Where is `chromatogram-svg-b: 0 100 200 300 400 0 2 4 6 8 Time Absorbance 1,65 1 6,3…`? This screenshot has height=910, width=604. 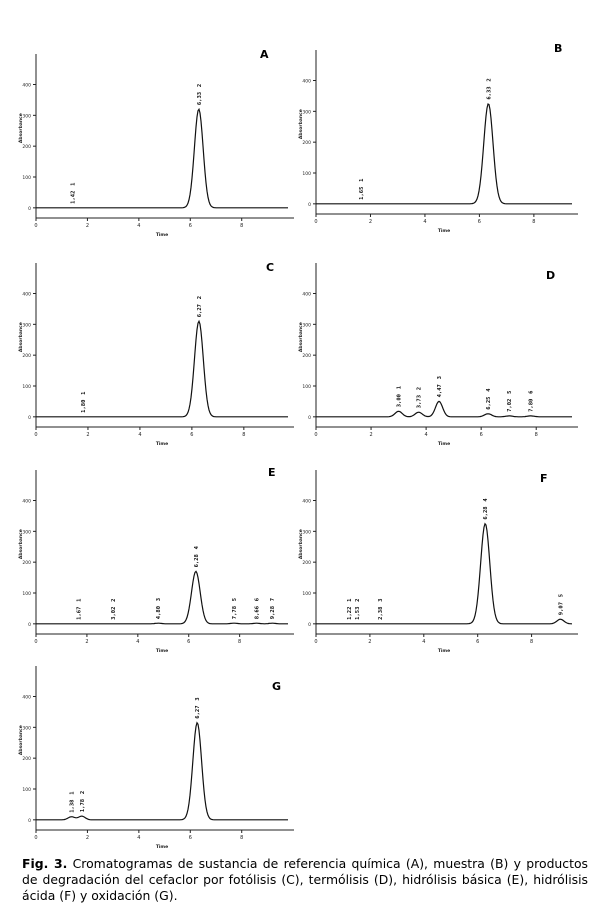 chromatogram-svg-b: 0 100 200 300 400 0 2 4 6 8 Time Absorbance 1,65 1 6,3… is located at coordinates (438, 138).